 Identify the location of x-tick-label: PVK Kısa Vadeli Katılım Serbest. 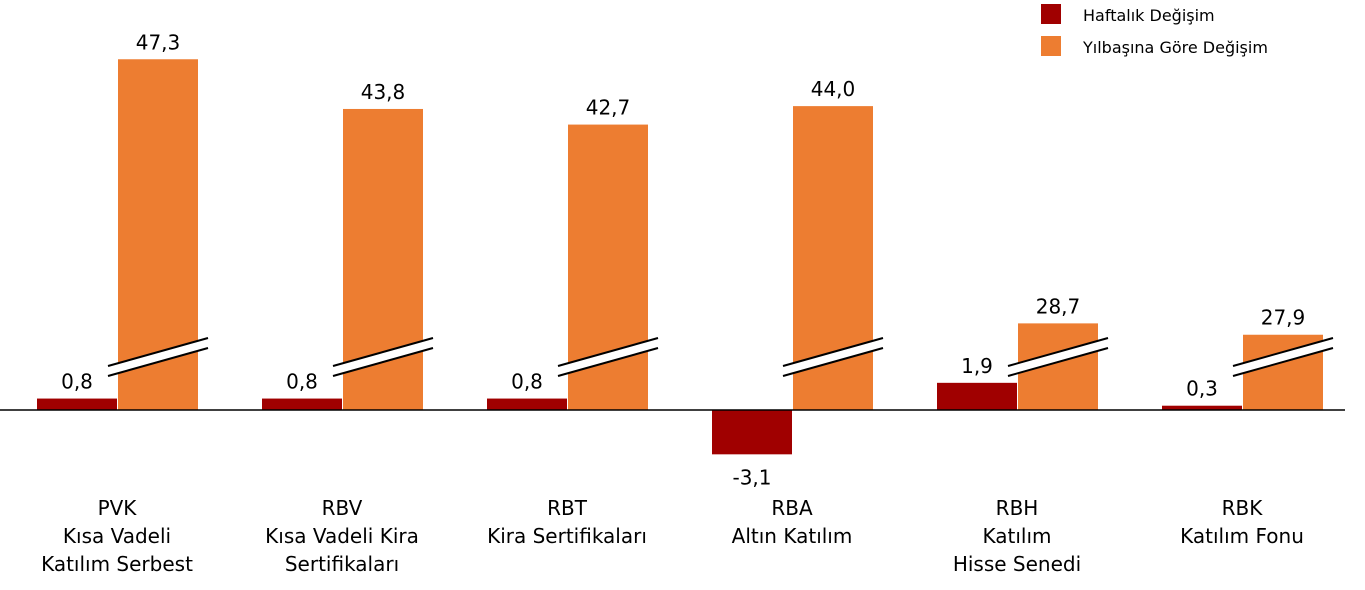
(117, 536).